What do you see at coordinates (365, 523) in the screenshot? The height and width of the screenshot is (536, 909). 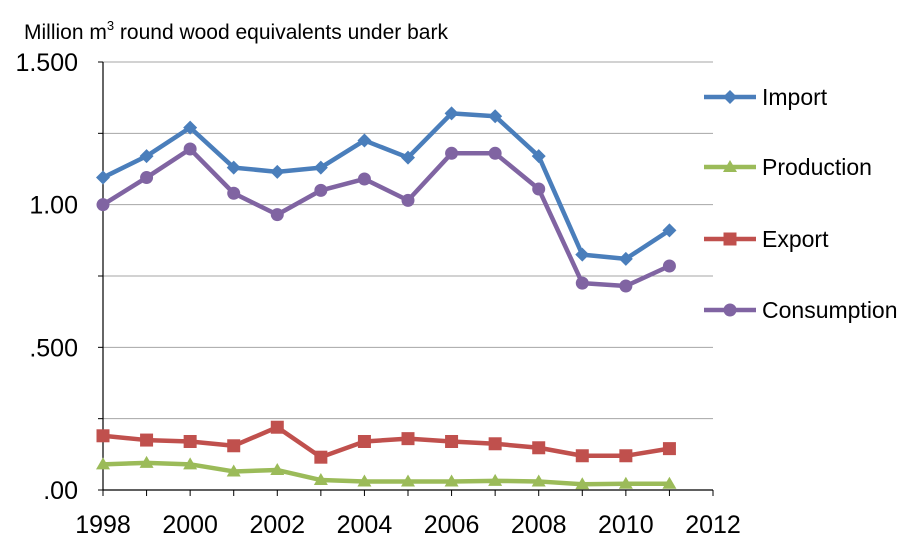 I see `x-tick-label: 2004` at bounding box center [365, 523].